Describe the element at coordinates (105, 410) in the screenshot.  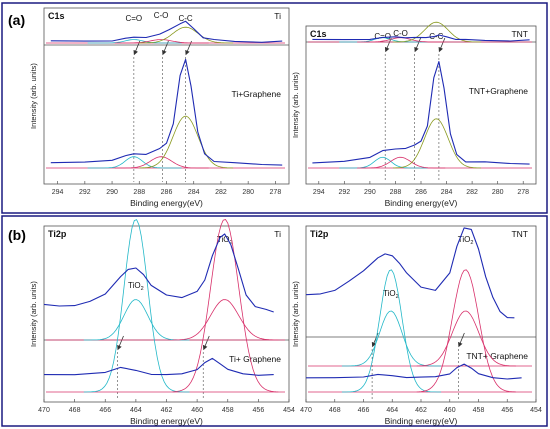
I see `x-tick-label: 466` at that location.